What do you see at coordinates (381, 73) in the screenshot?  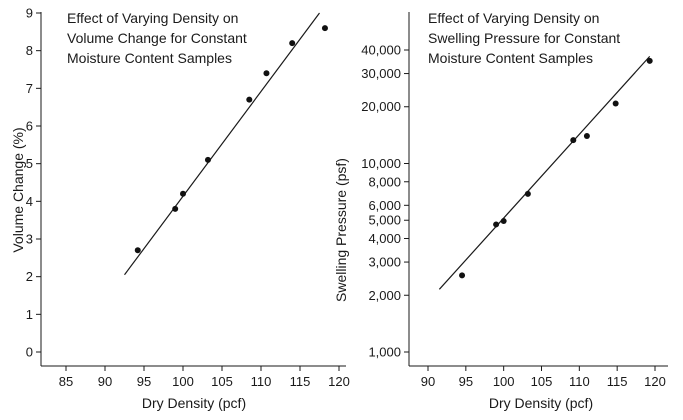 I see `y-tick-label: 30,000` at bounding box center [381, 73].